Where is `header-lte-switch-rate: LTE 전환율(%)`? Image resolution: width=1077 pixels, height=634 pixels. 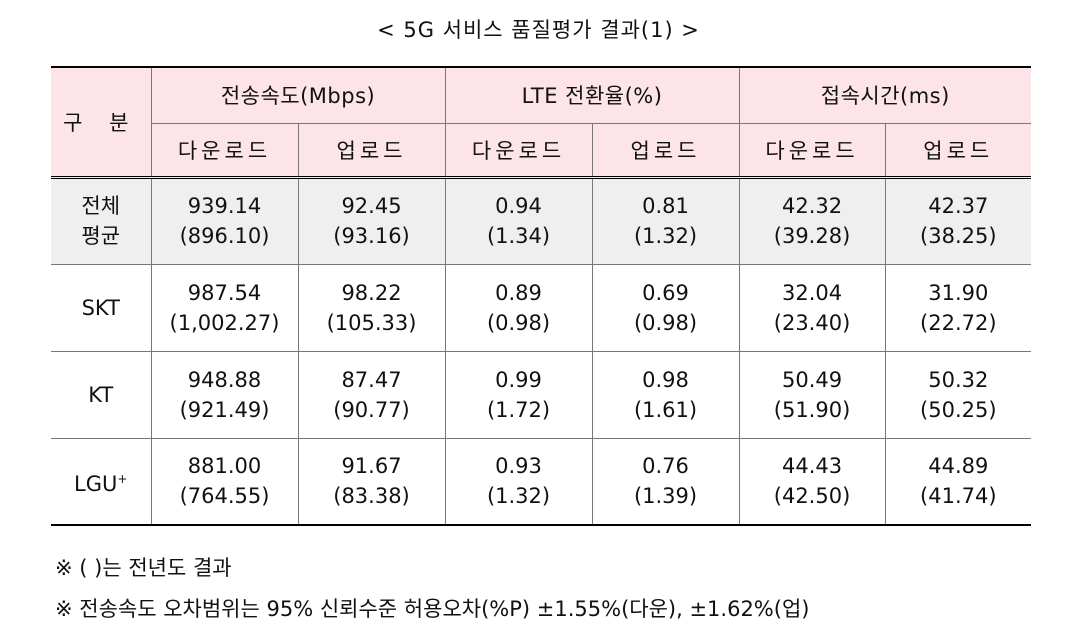 header-lte-switch-rate: LTE 전환율(%) is located at coordinates (592, 95).